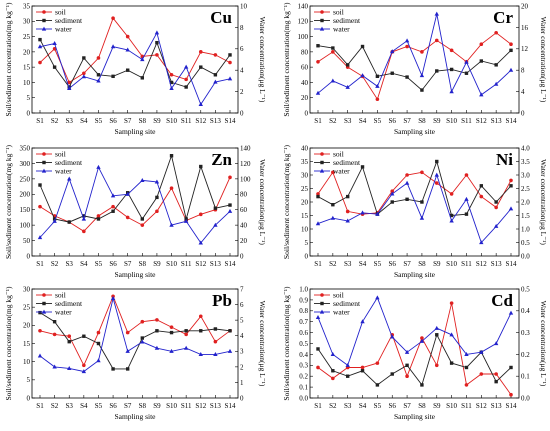 The height and width of the screenshot is (431, 550). Describe the element at coordinates (503, 17) in the screenshot. I see `element-title: Cr` at that location.